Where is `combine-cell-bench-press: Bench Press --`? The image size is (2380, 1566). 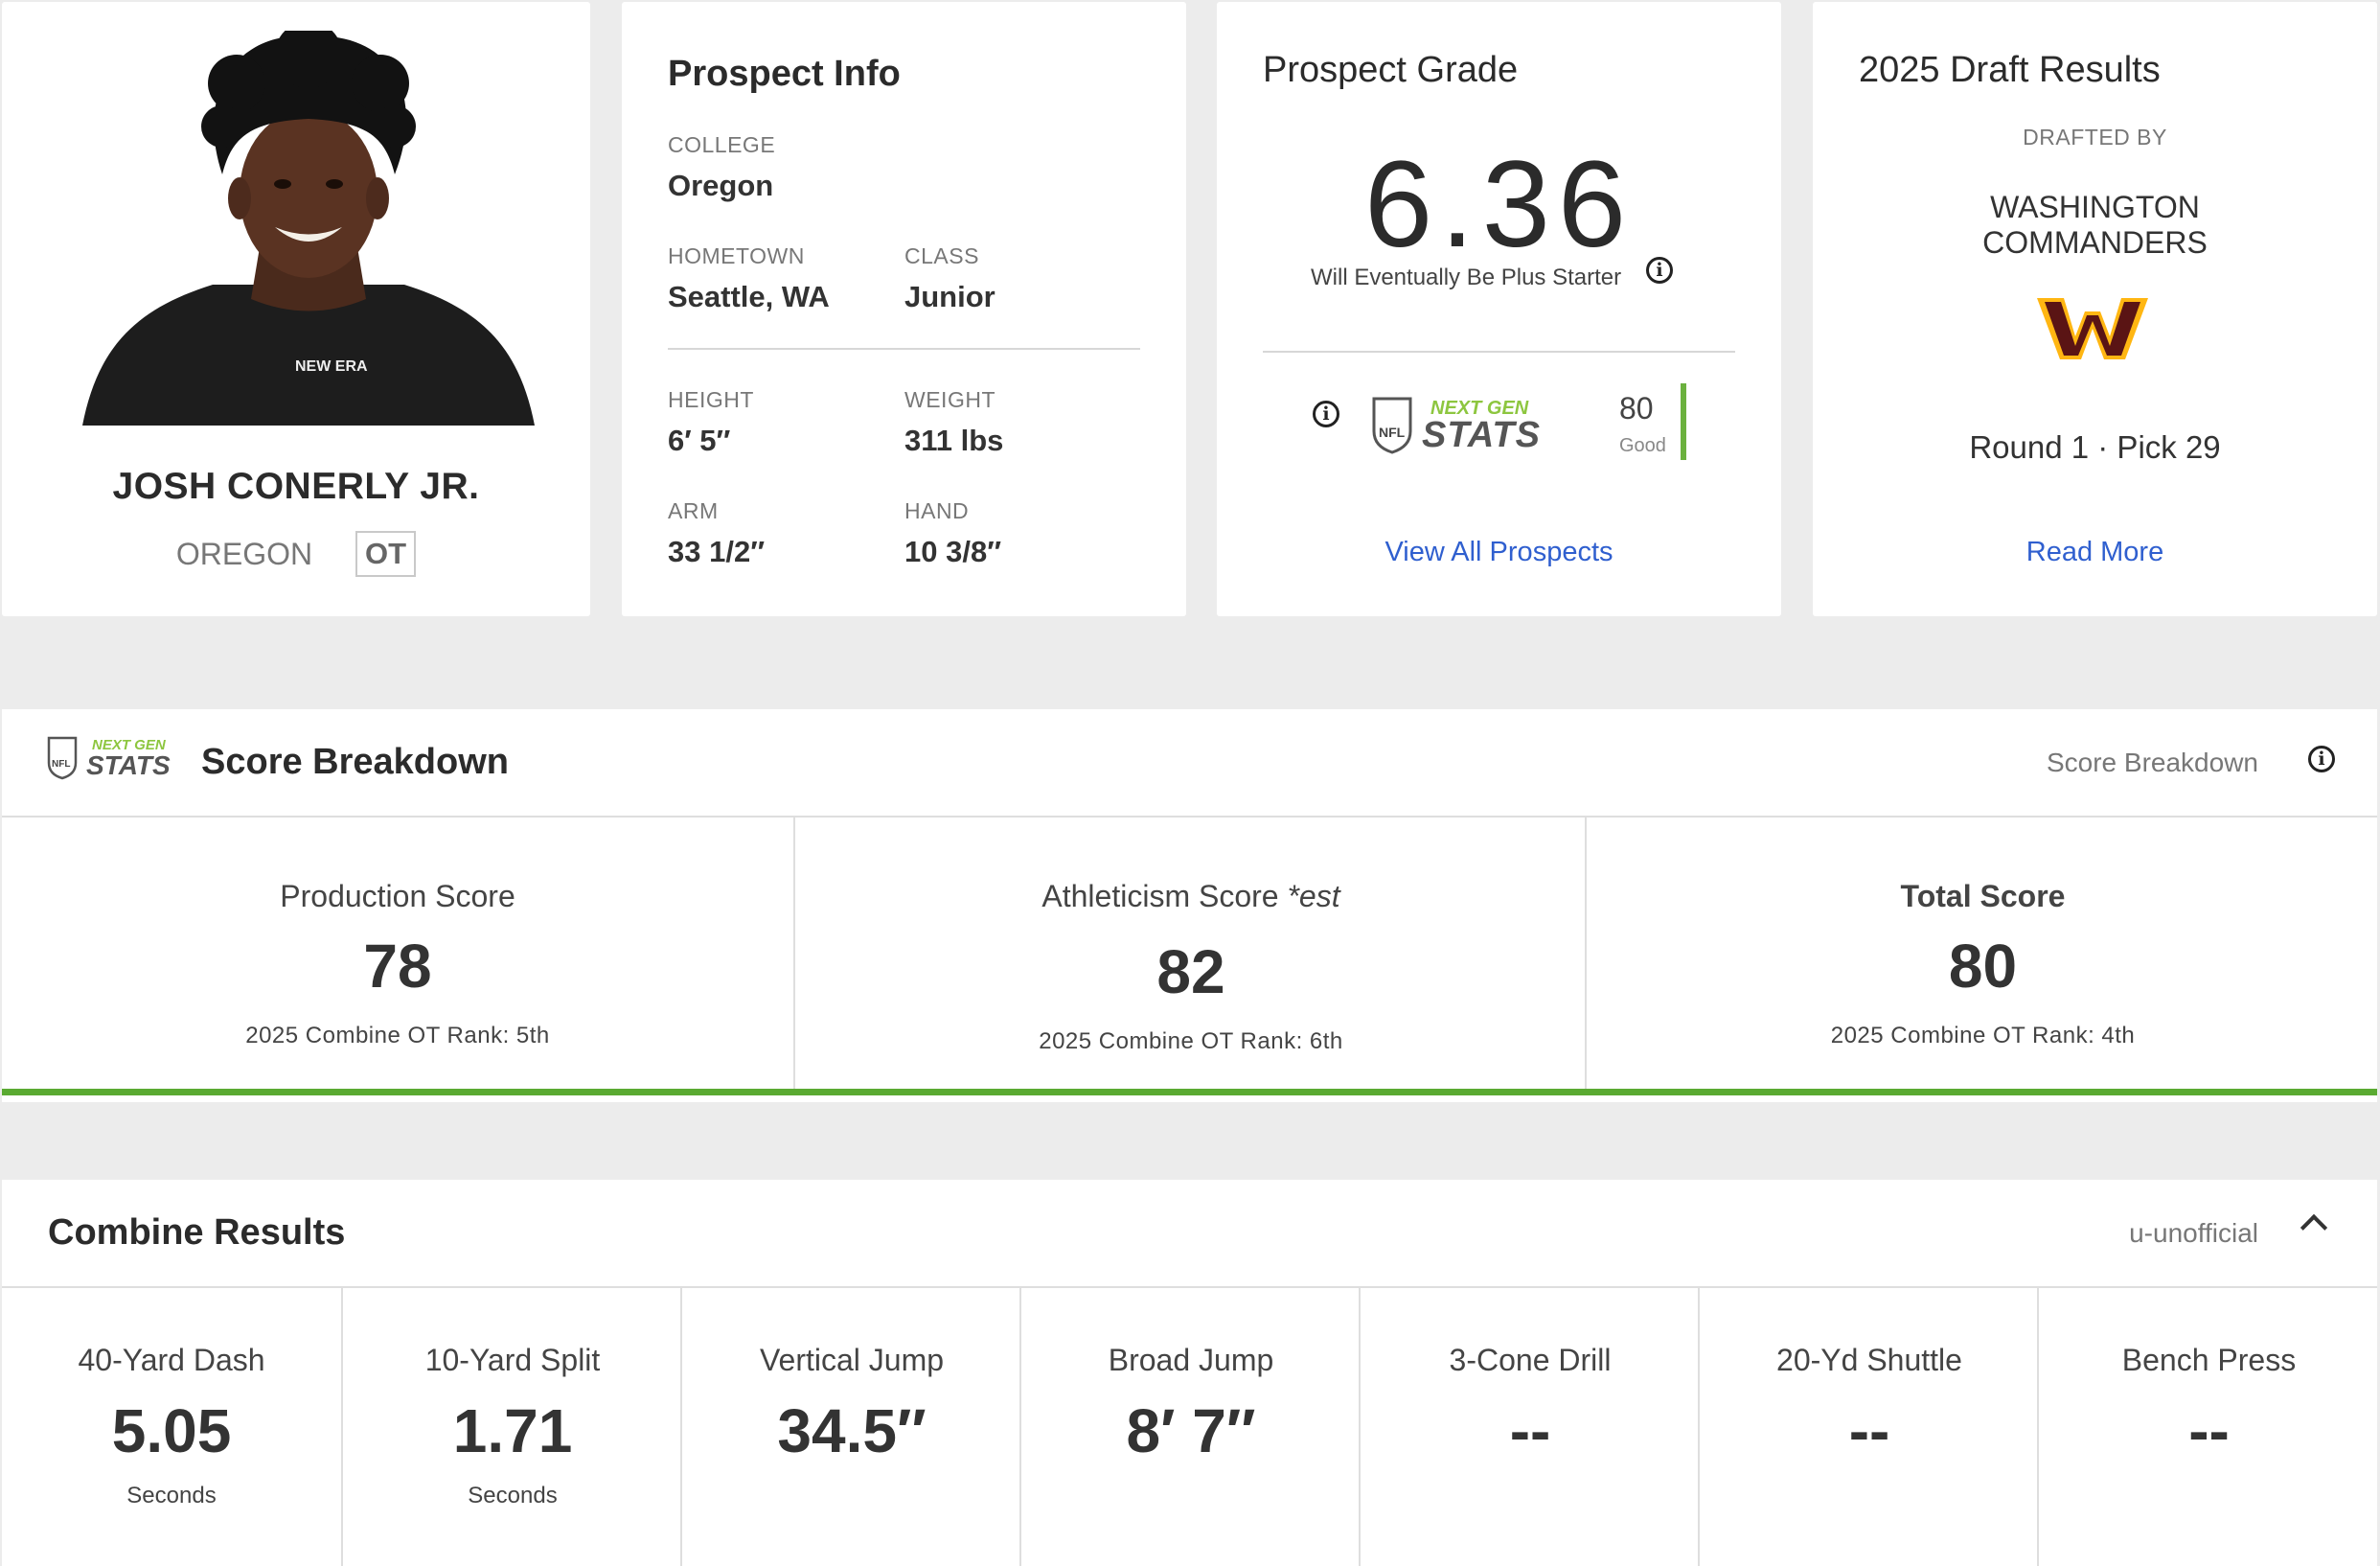 combine-cell-bench-press: Bench Press -- is located at coordinates (2208, 1427).